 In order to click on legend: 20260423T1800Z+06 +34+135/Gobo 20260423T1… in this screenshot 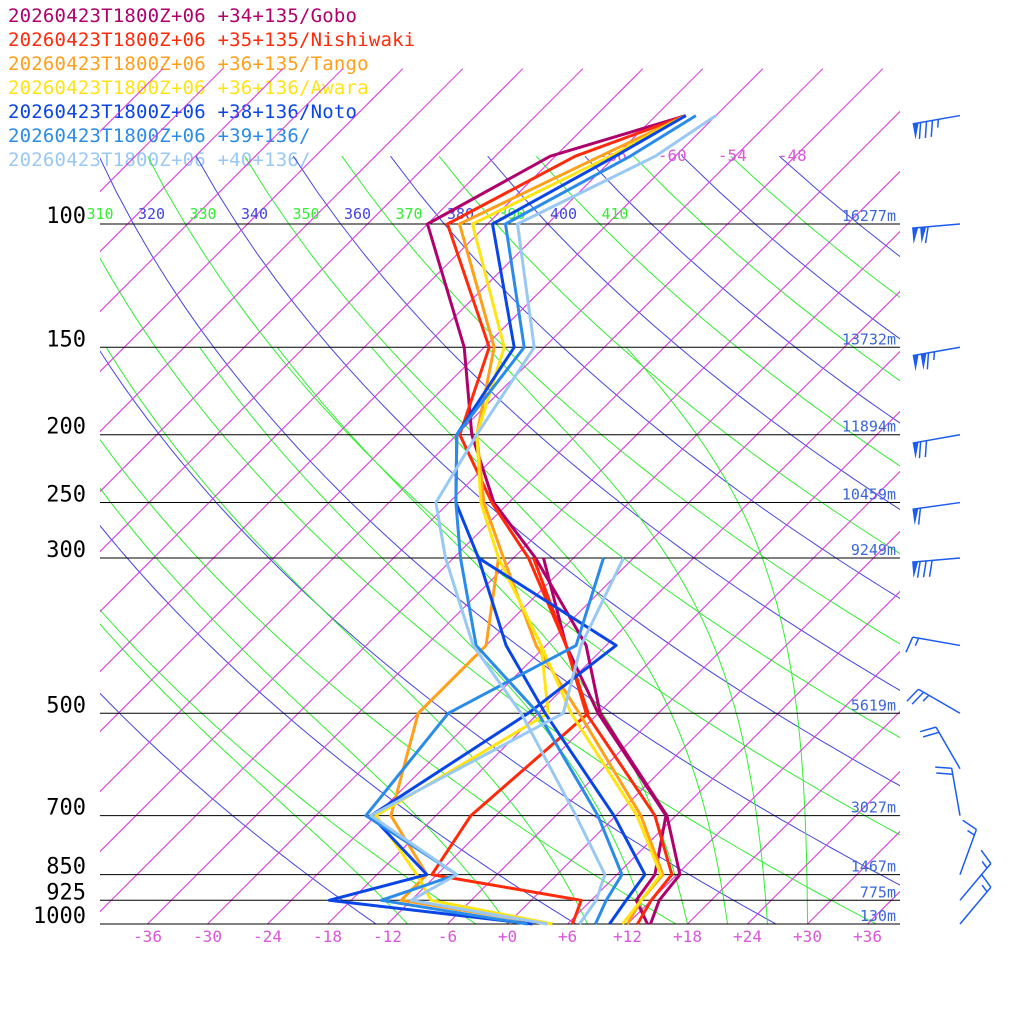, I will do `click(211, 88)`.